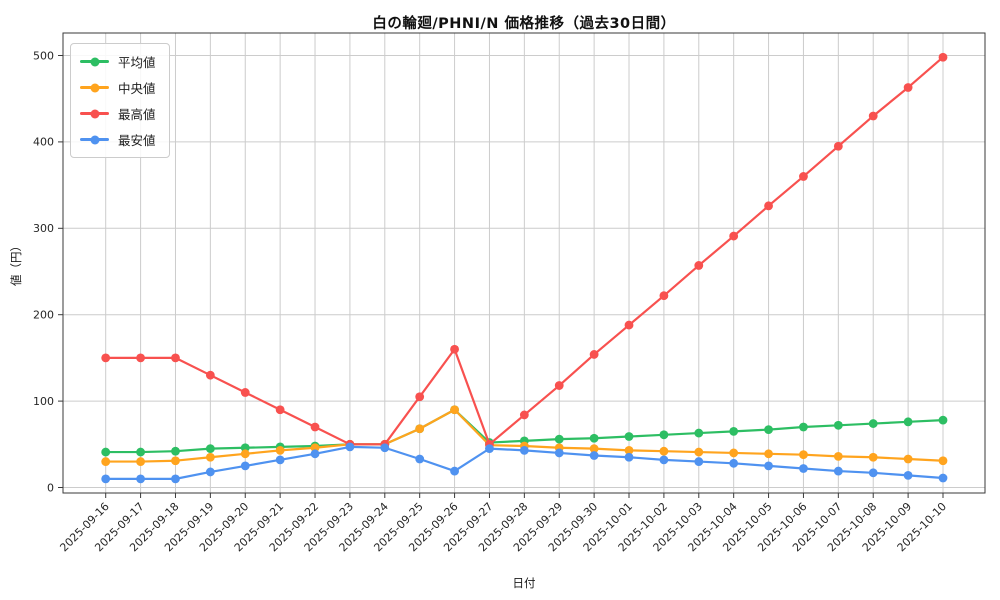 The width and height of the screenshot is (1000, 600). Describe the element at coordinates (137, 62) in the screenshot. I see `legend-label: 平均値` at that location.